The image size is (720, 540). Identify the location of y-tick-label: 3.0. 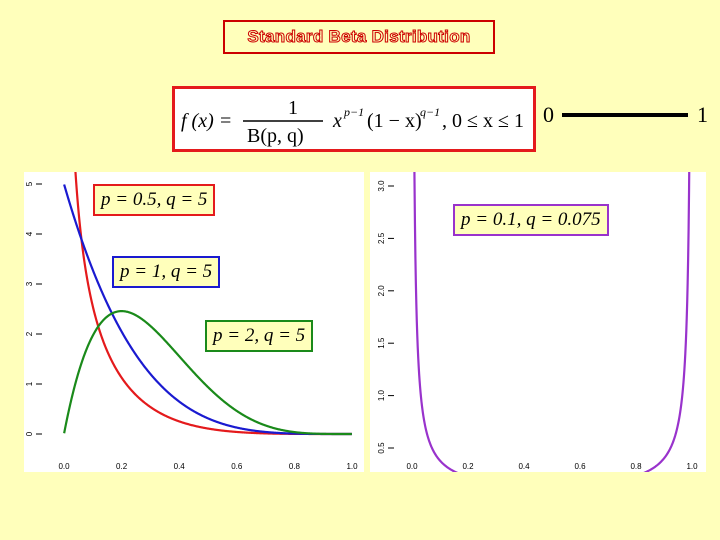
(381, 186).